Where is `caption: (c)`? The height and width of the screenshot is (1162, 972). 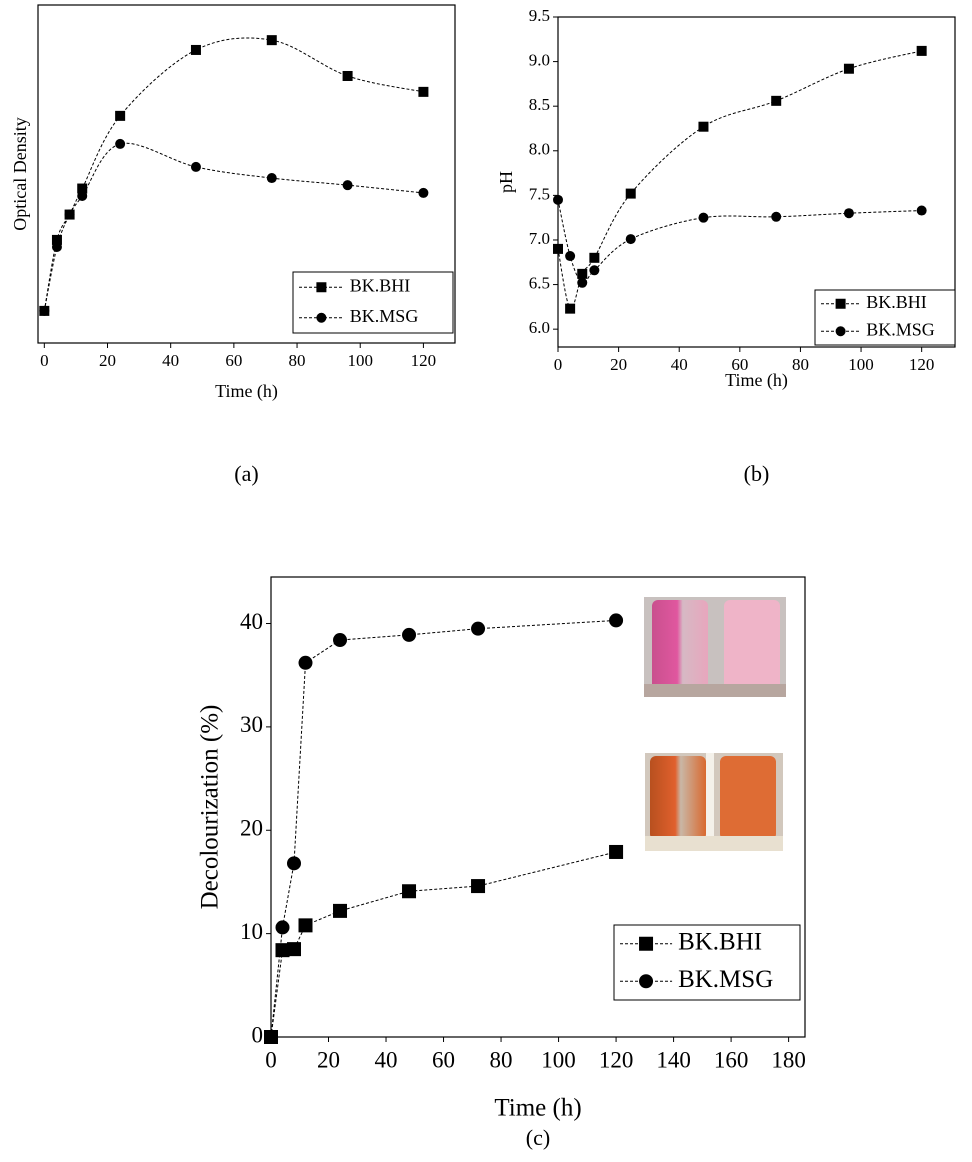
caption: (c) is located at coordinates (538, 1137).